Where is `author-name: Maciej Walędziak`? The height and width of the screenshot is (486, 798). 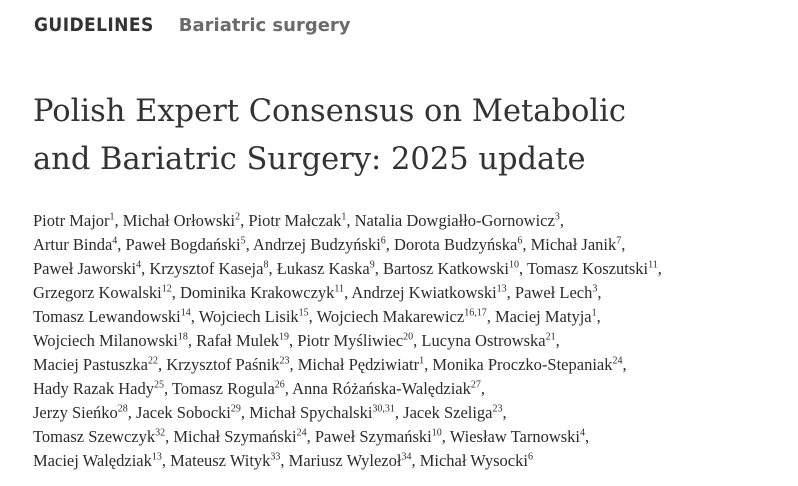 author-name: Maciej Walędziak is located at coordinates (92, 460).